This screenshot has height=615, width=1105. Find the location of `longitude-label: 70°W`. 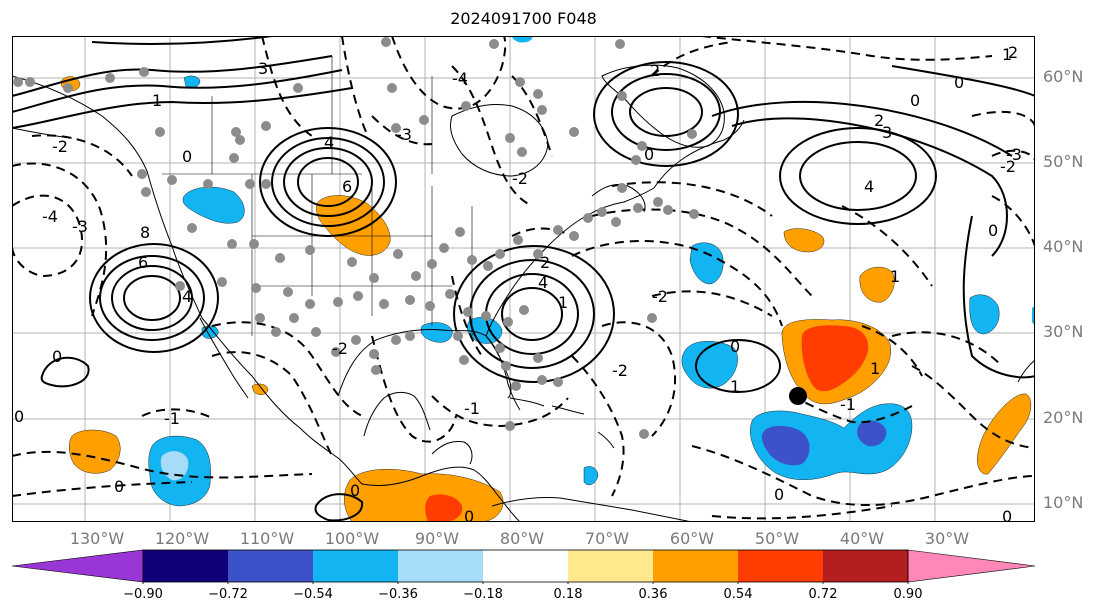

longitude-label: 70°W is located at coordinates (607, 538).